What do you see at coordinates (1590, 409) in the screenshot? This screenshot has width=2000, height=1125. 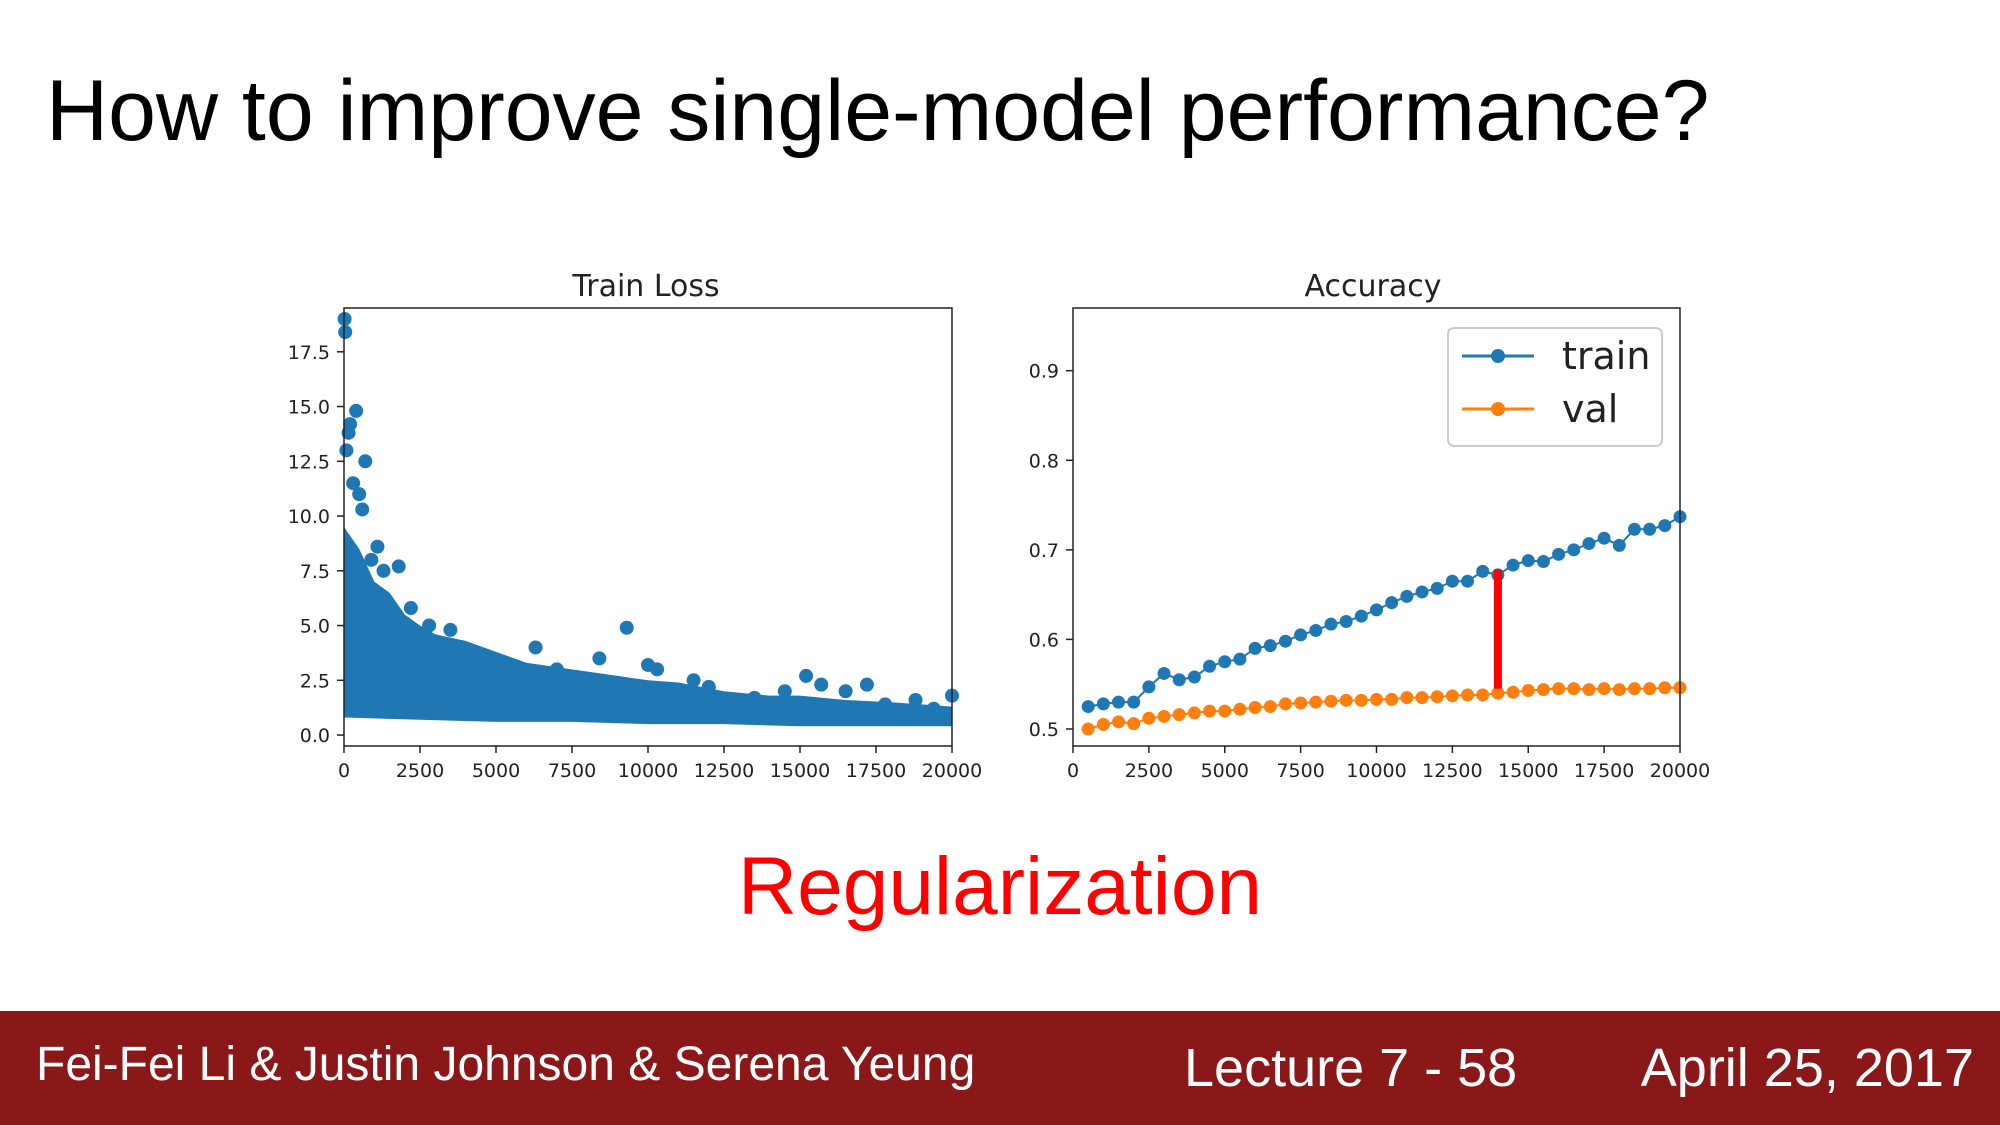 I see `legend-val-label: val` at bounding box center [1590, 409].